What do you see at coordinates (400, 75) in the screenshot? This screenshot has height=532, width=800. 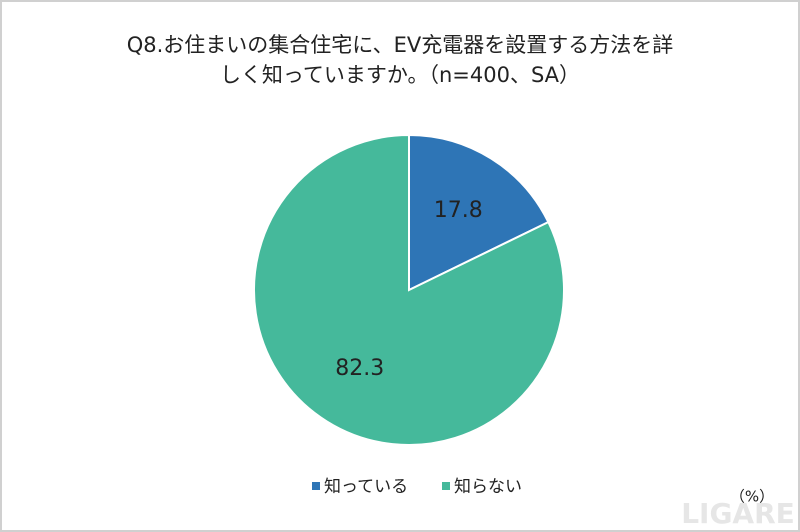 I see `chart-title: しく知っていますか。（n=400、SA）` at bounding box center [400, 75].